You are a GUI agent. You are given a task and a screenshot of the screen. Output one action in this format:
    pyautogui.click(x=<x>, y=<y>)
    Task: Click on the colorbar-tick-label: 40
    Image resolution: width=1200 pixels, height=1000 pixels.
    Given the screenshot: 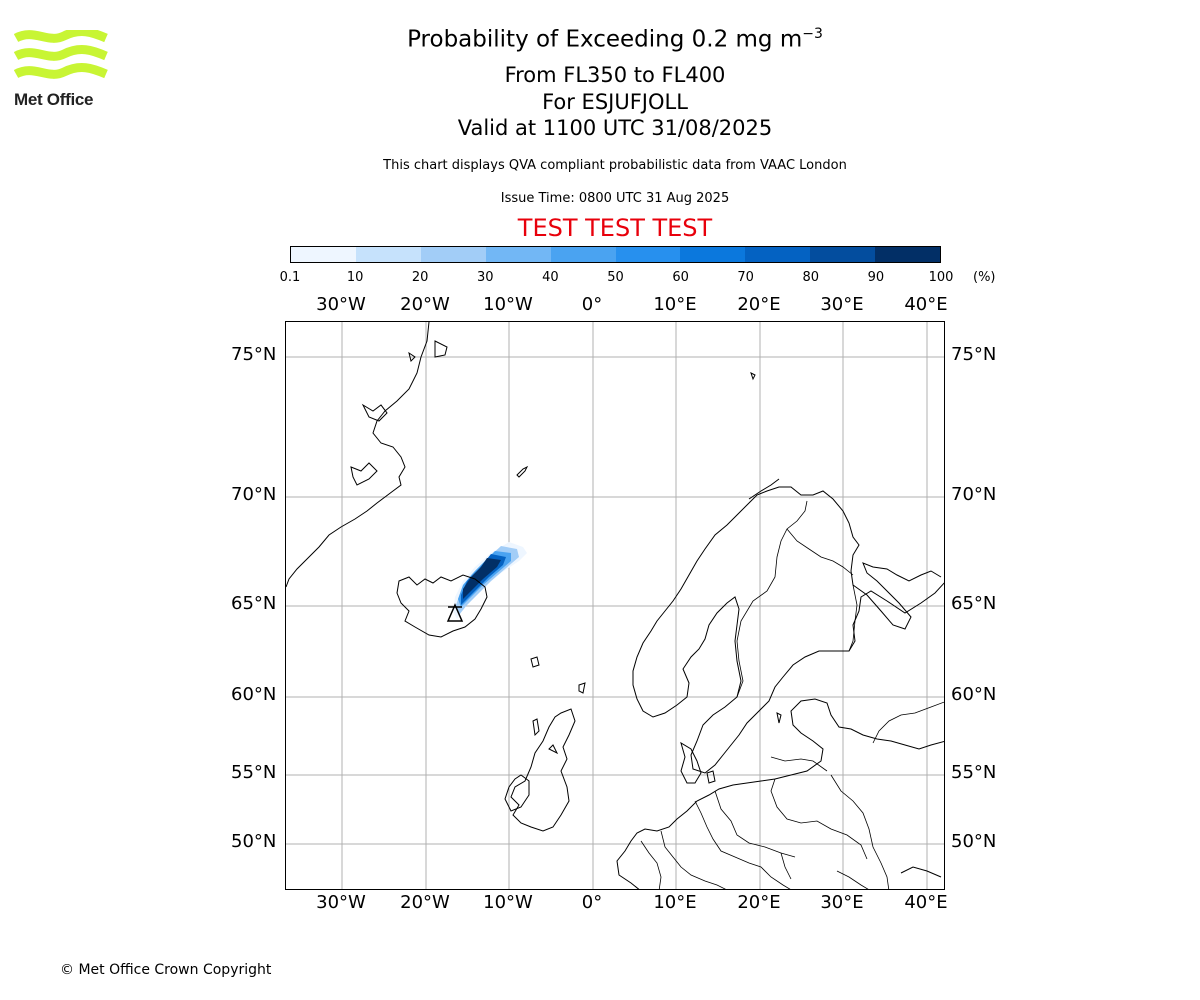 What is the action you would take?
    pyautogui.click(x=550, y=277)
    